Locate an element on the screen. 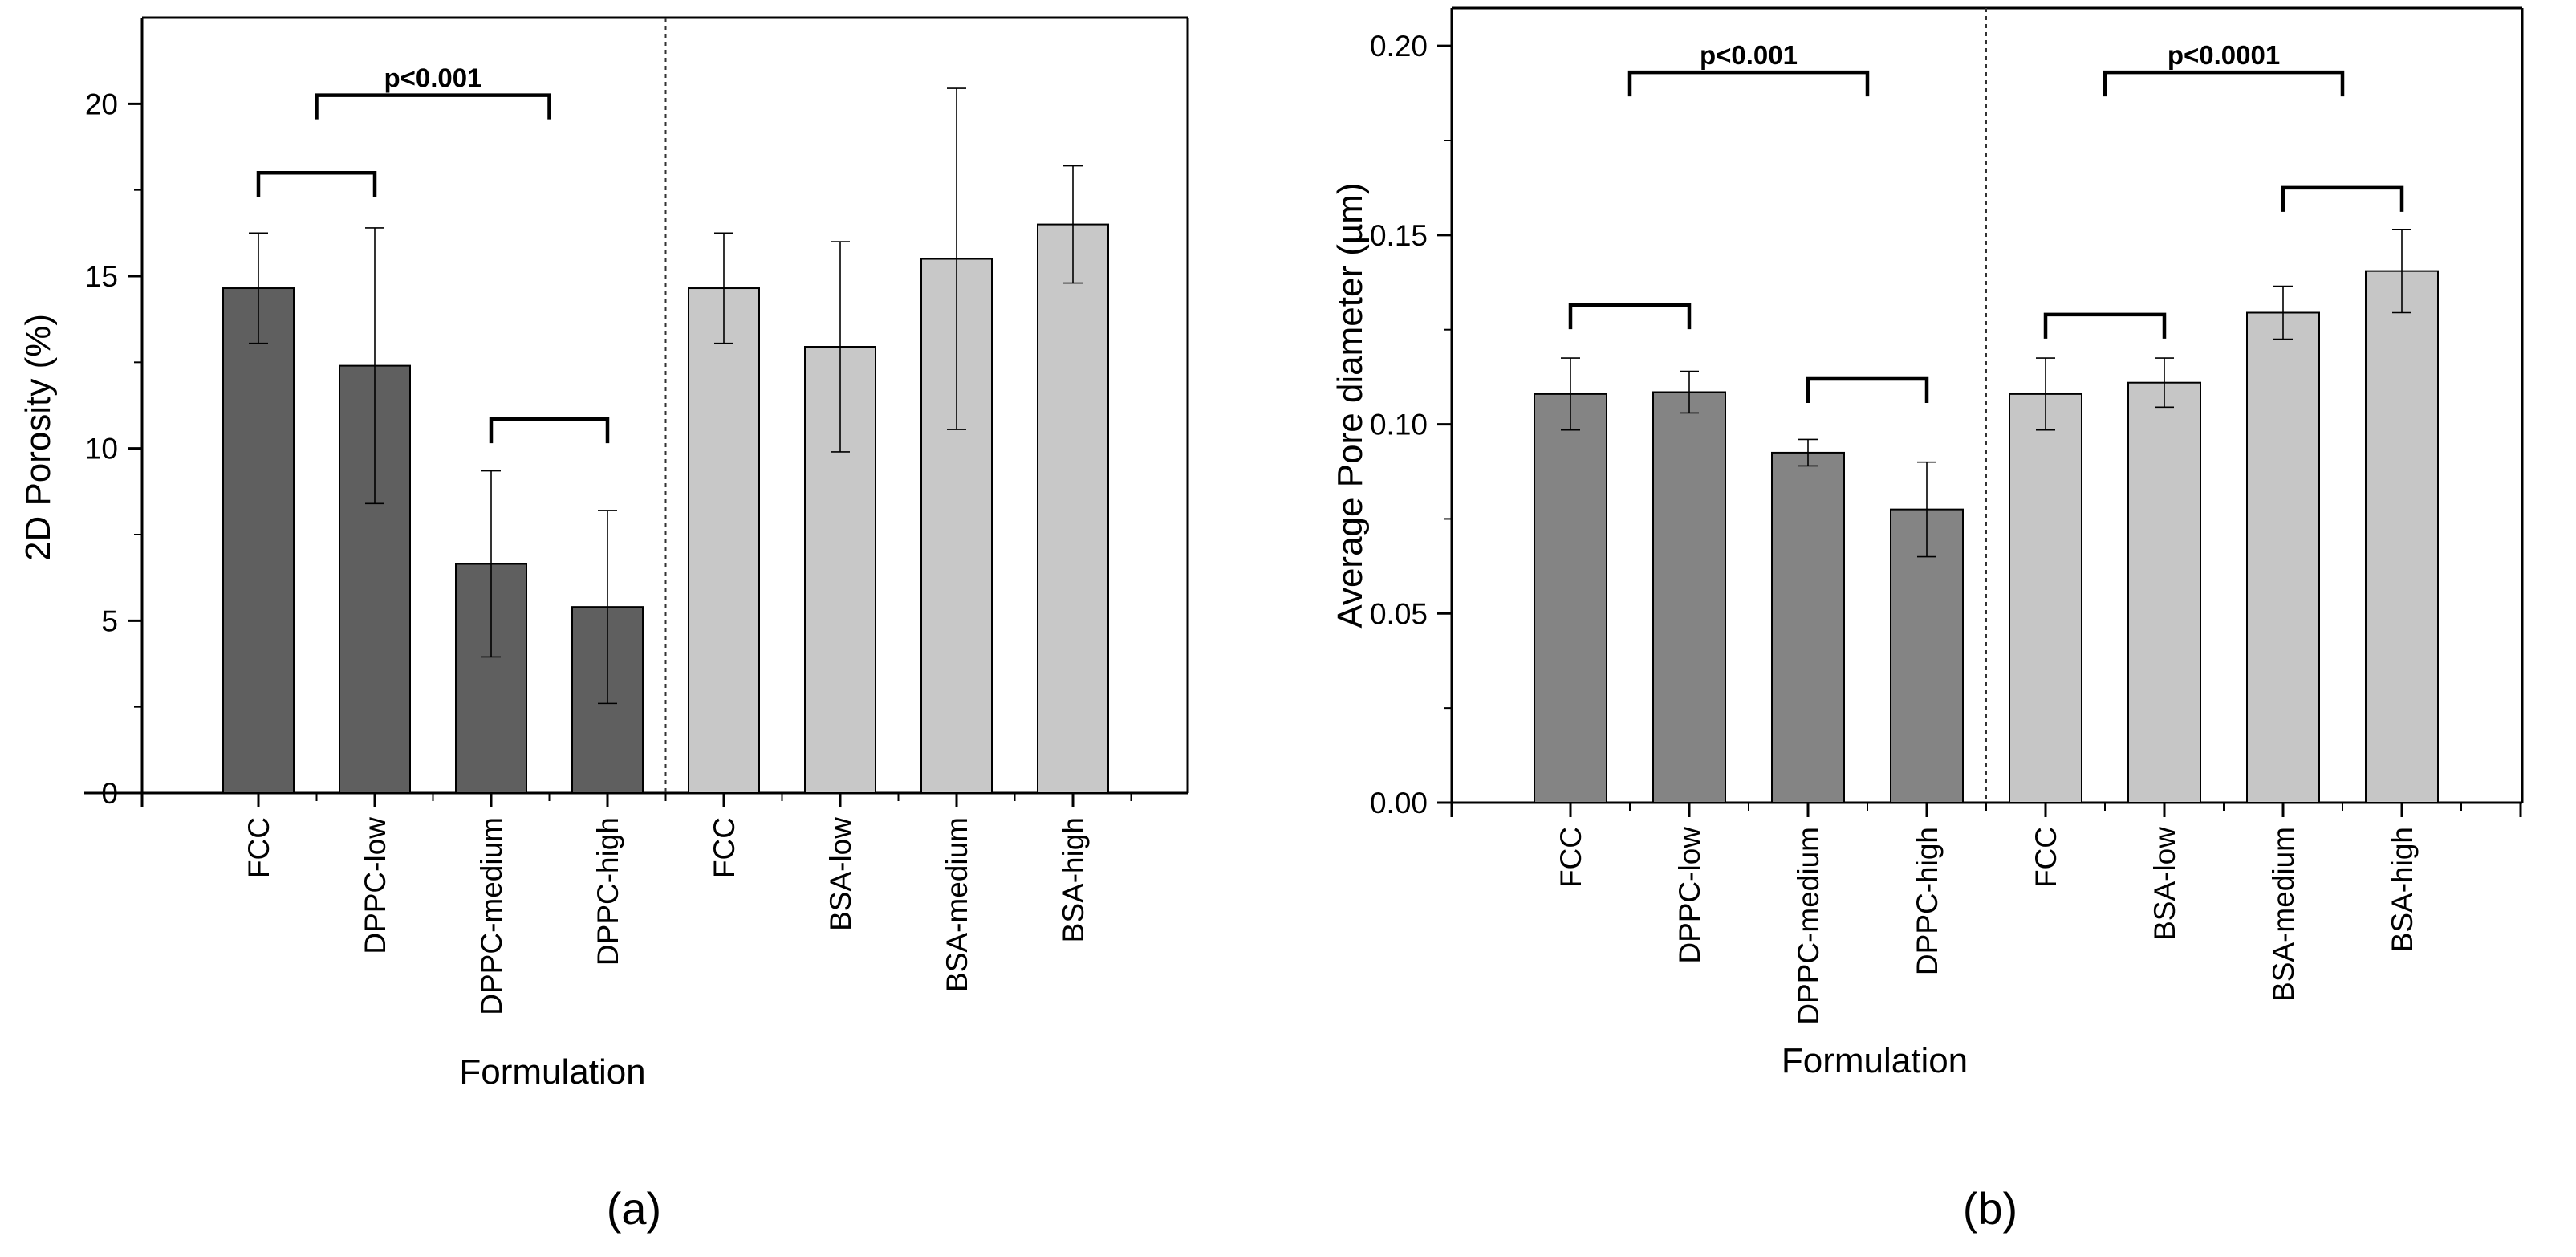 The width and height of the screenshot is (2576, 1257). y-tick-label: 0.15 is located at coordinates (1399, 235).